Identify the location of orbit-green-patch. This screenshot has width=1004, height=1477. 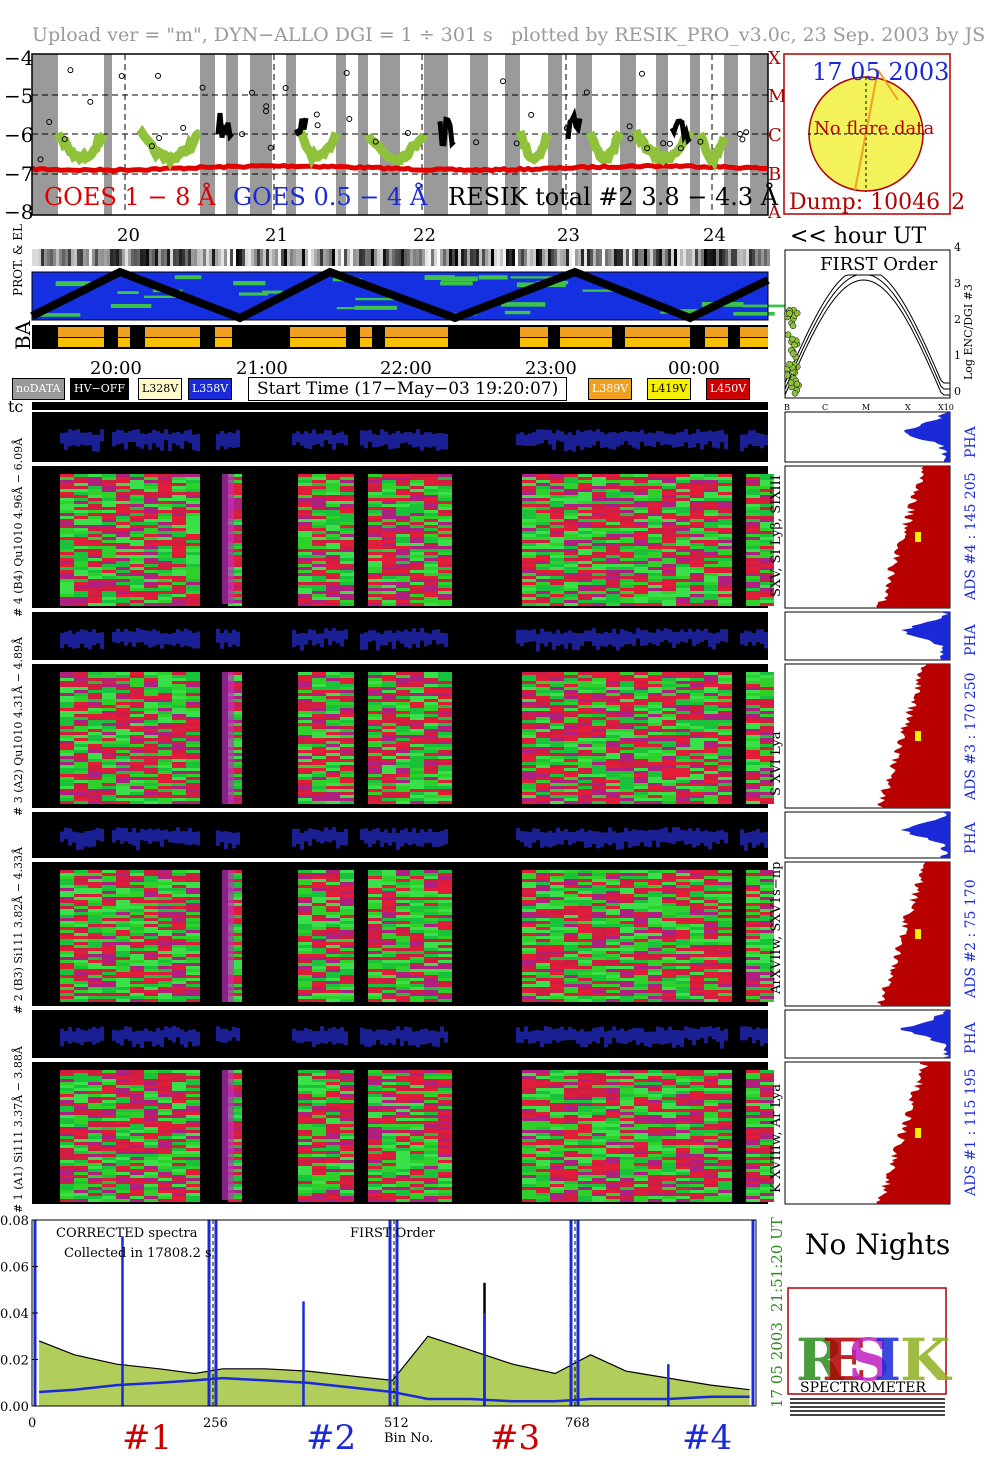
(523, 304).